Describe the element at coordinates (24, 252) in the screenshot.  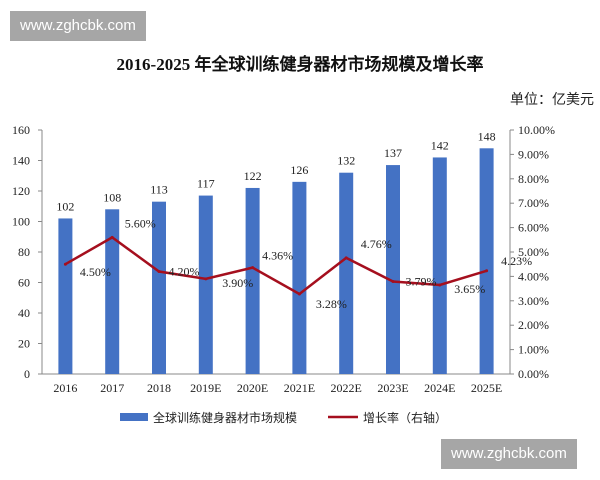
I see `left-tick-label: 80` at that location.